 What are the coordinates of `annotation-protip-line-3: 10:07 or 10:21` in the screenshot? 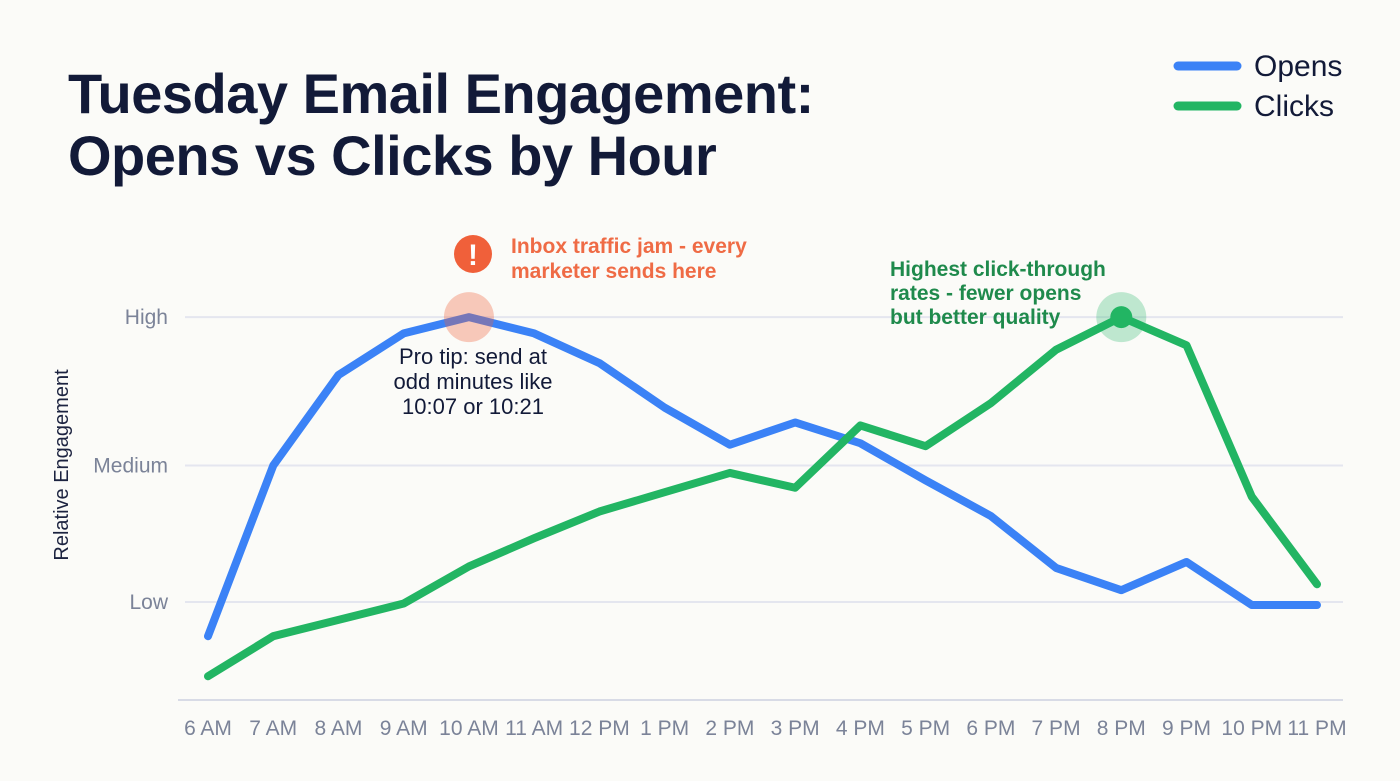 It's located at (473, 406).